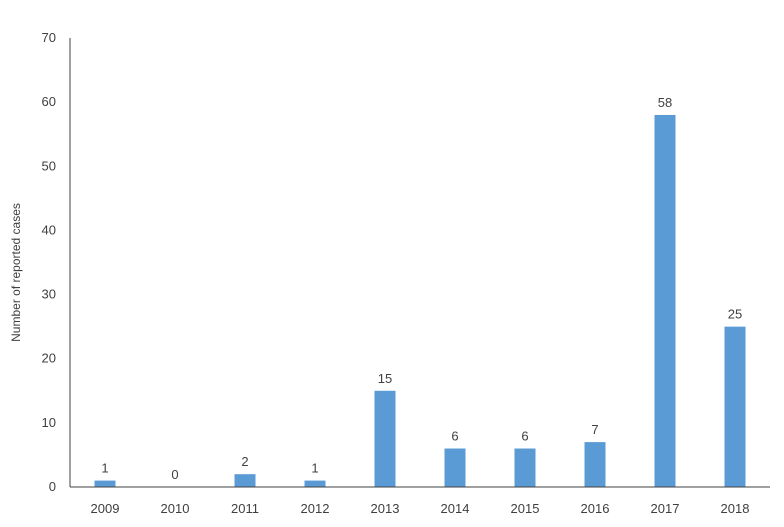 The height and width of the screenshot is (527, 784). I want to click on bar-2018, so click(735, 406).